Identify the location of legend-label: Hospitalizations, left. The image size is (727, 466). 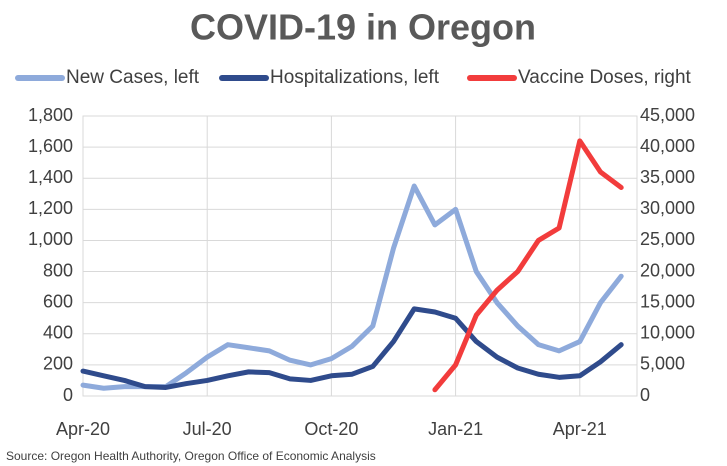
(355, 77).